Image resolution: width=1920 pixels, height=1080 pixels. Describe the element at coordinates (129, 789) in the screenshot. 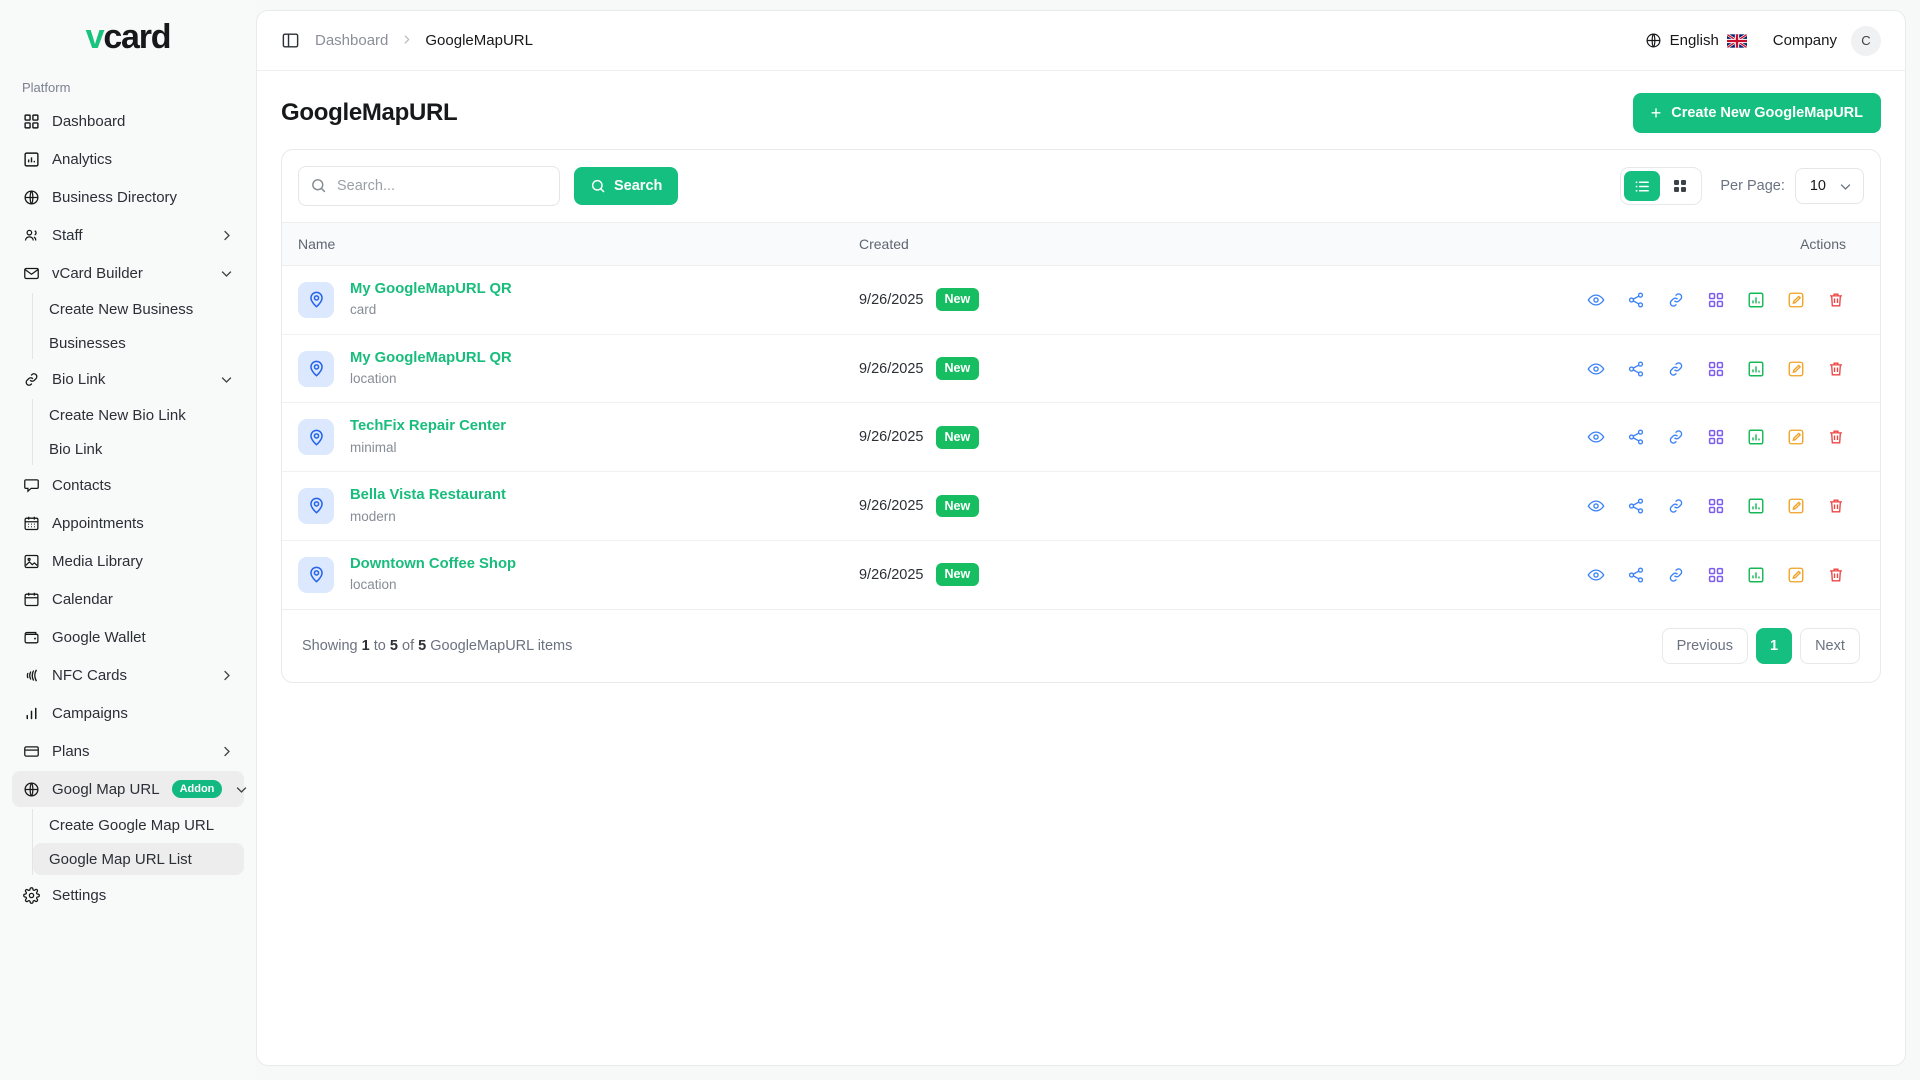

I see `sidebar-item-google-map-url: Googl Map URL Addon` at that location.